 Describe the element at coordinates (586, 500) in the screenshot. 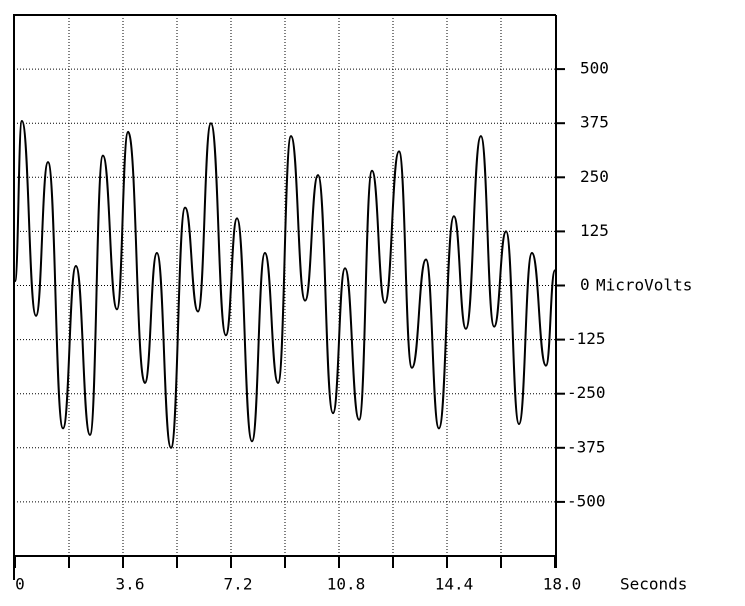

I see `y-tick-label: -500` at that location.